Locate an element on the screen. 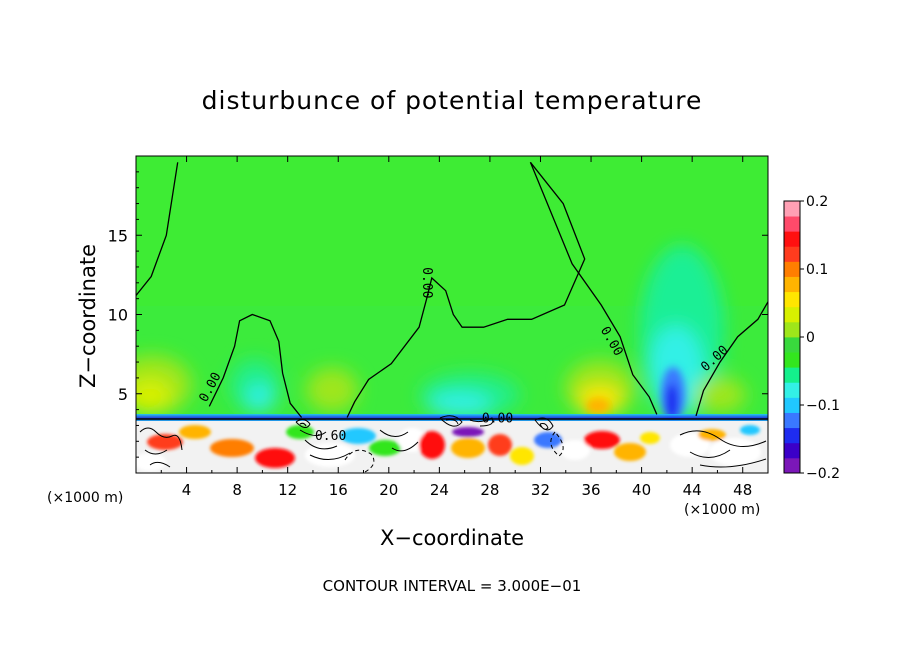 The width and height of the screenshot is (904, 654). x-tick-label: 28 is located at coordinates (489, 490).